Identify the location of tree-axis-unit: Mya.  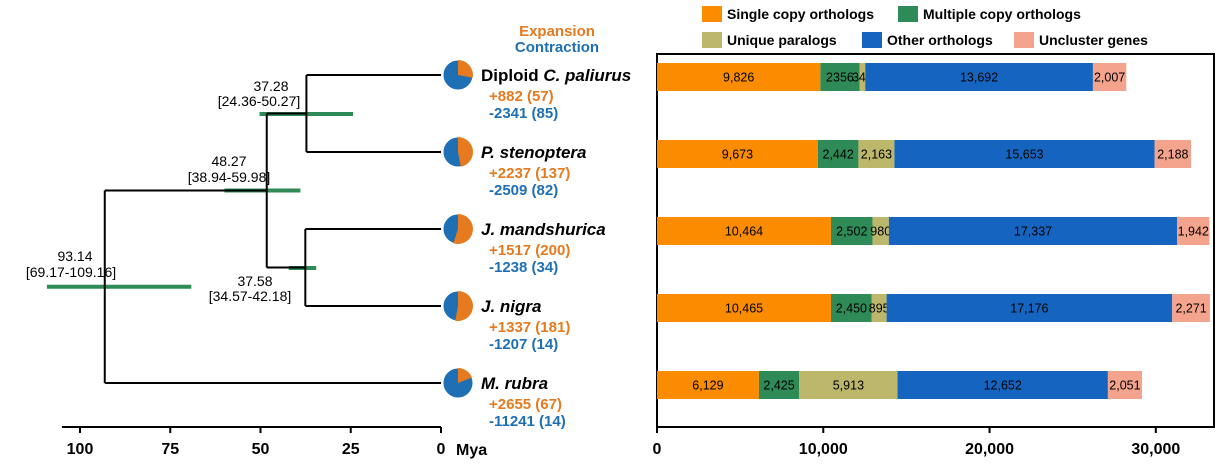
(471, 450).